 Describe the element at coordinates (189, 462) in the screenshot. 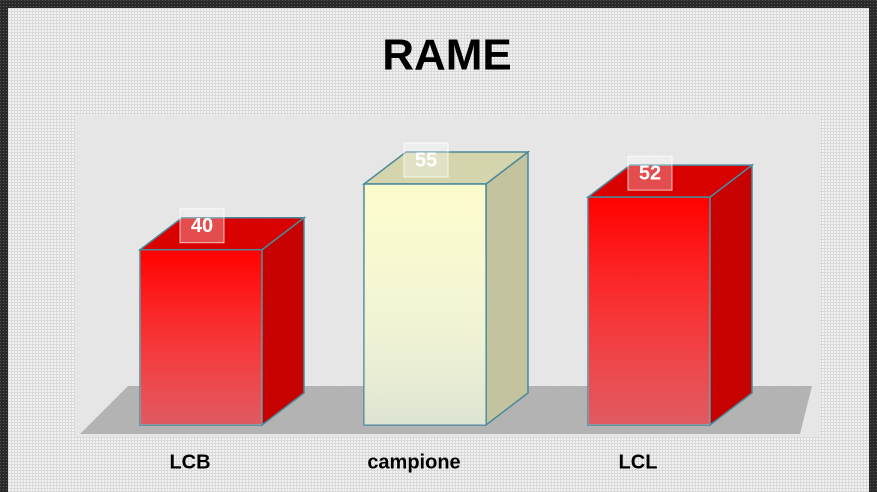

I see `x-tick-label: LCB` at that location.